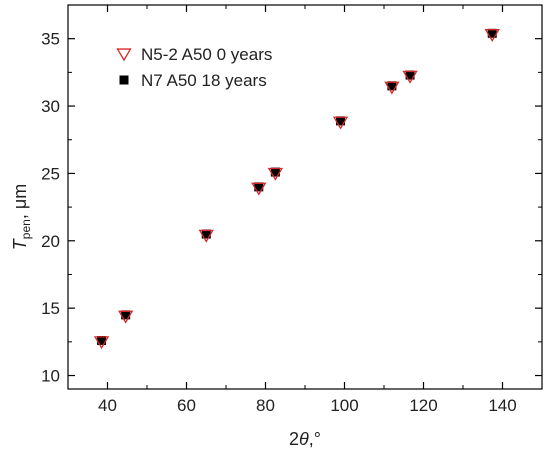  What do you see at coordinates (344, 405) in the screenshot?
I see `x-tick-label: 100` at bounding box center [344, 405].